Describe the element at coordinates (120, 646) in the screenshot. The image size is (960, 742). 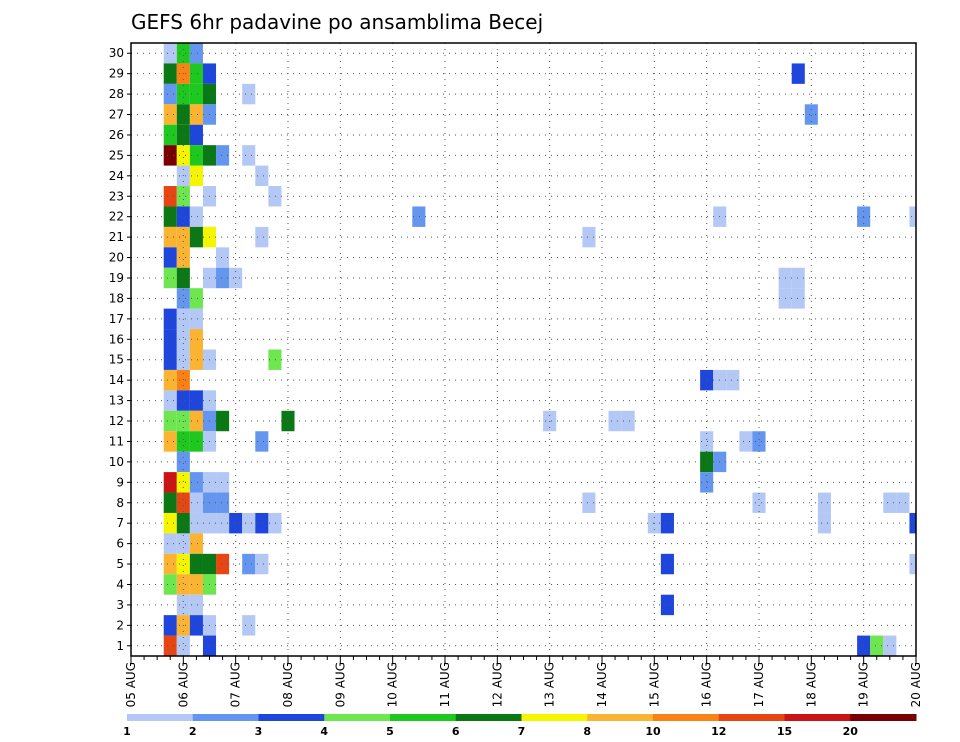
I see `y-tick-label: 1` at that location.